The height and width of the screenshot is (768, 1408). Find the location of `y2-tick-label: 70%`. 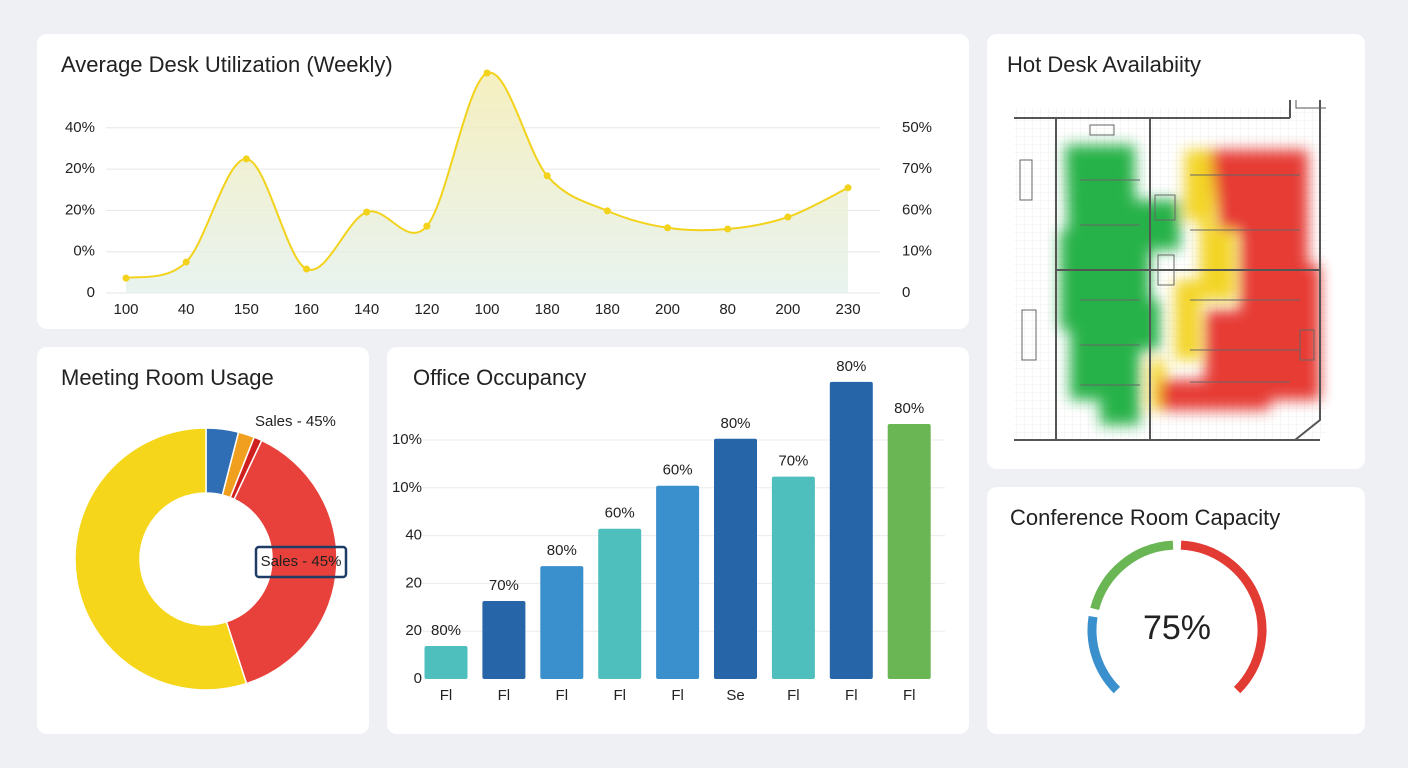

y2-tick-label: 70% is located at coordinates (917, 168).